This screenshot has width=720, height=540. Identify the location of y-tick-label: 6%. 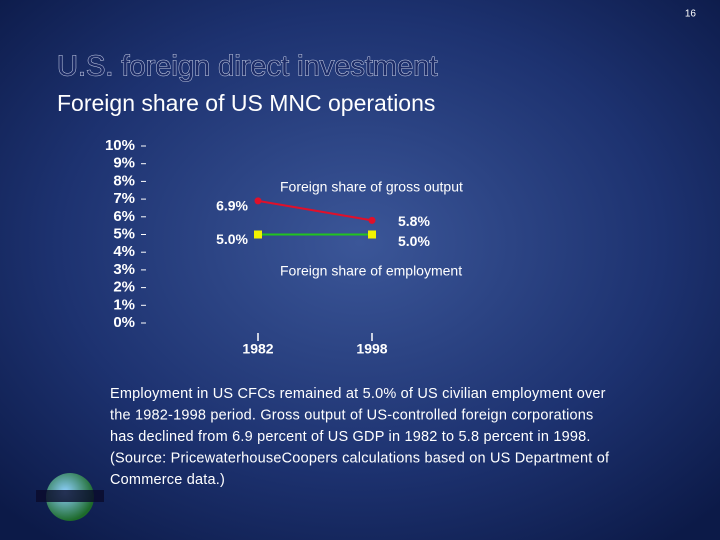
(124, 216).